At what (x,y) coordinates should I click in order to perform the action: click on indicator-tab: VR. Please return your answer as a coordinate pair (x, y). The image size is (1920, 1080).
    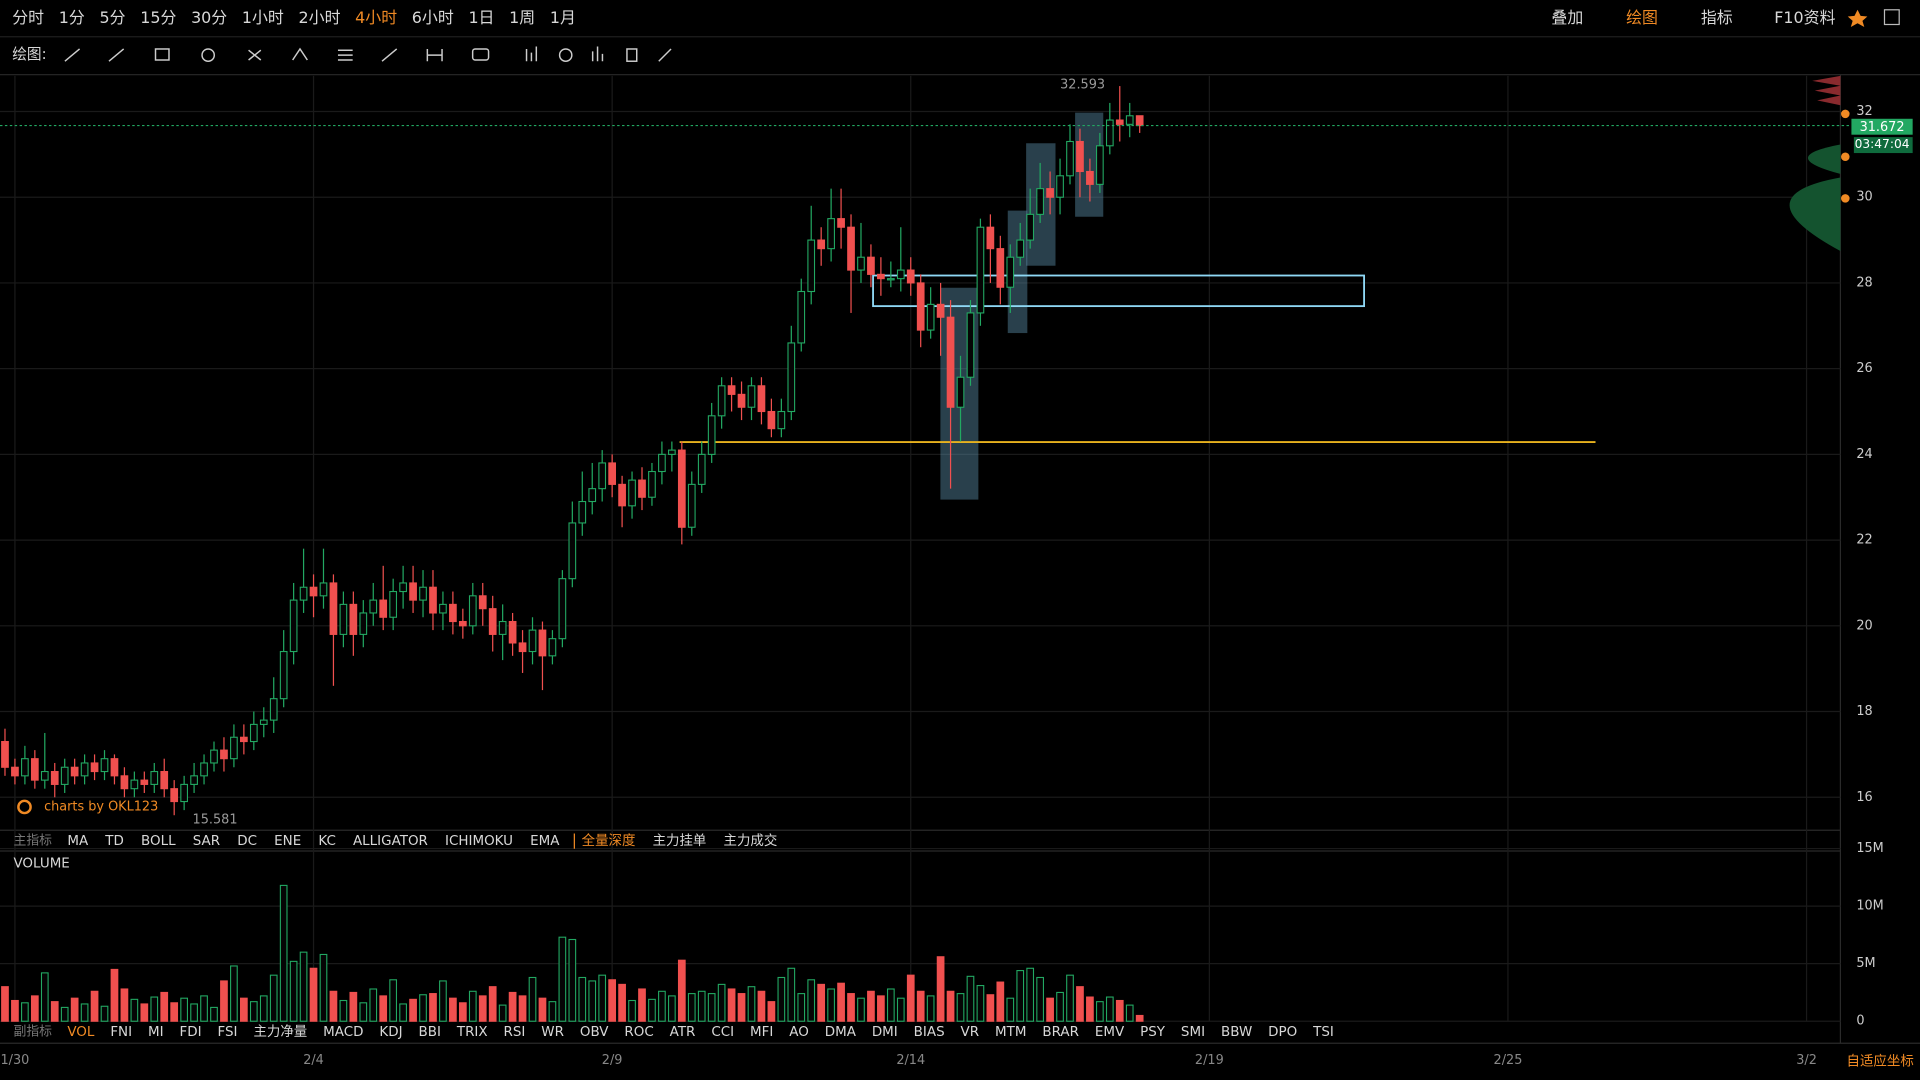
    Looking at the image, I should click on (970, 1032).